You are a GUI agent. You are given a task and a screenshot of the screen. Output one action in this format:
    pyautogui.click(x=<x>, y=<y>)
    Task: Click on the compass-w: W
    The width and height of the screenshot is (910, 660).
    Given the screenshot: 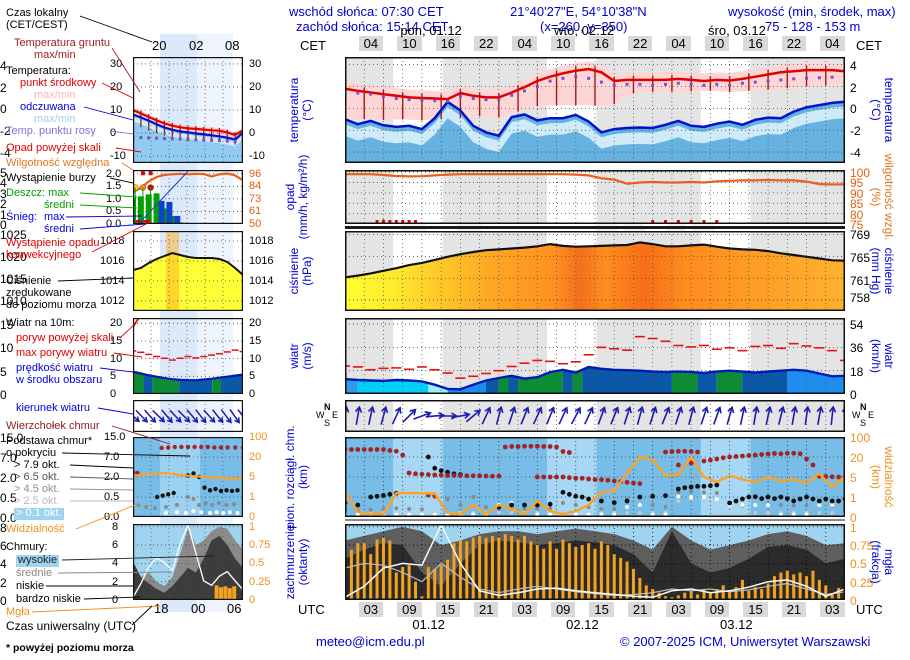 What is the action you would take?
    pyautogui.click(x=320, y=415)
    